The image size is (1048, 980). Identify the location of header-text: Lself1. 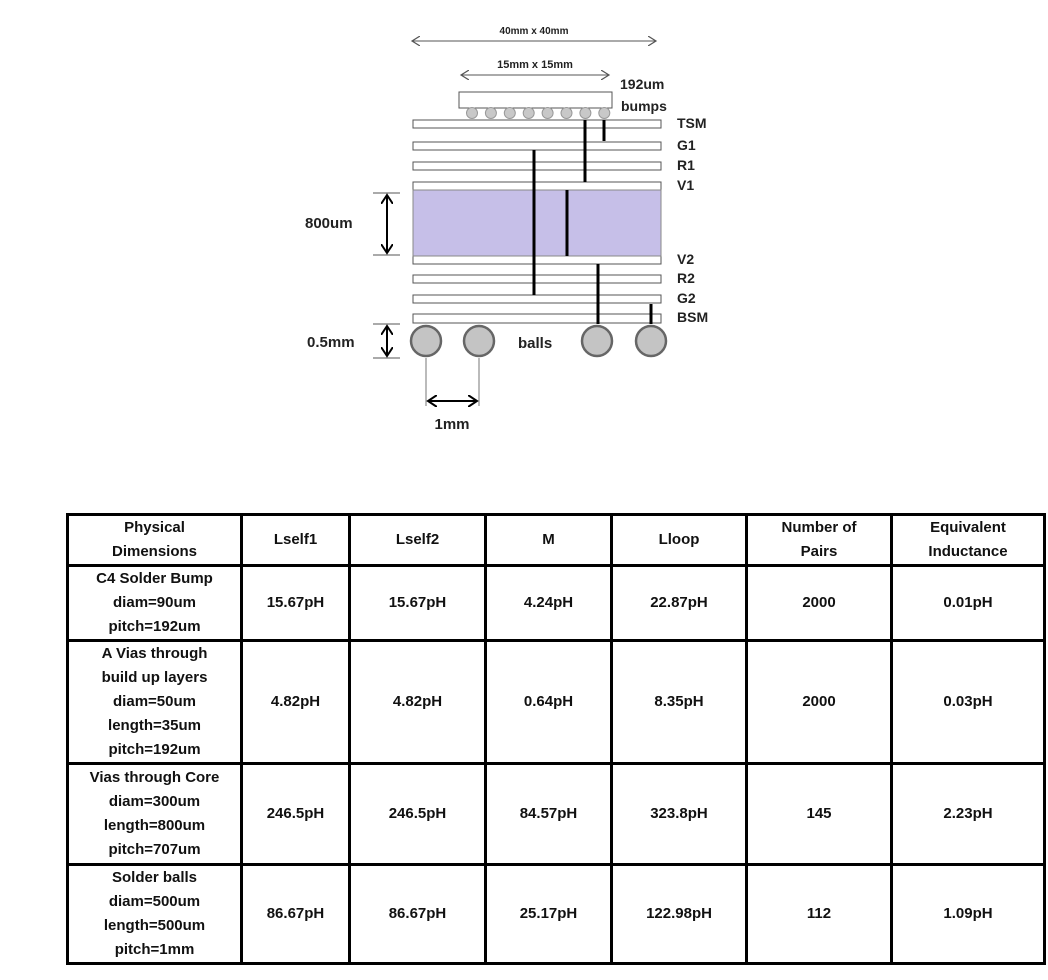
(295, 539).